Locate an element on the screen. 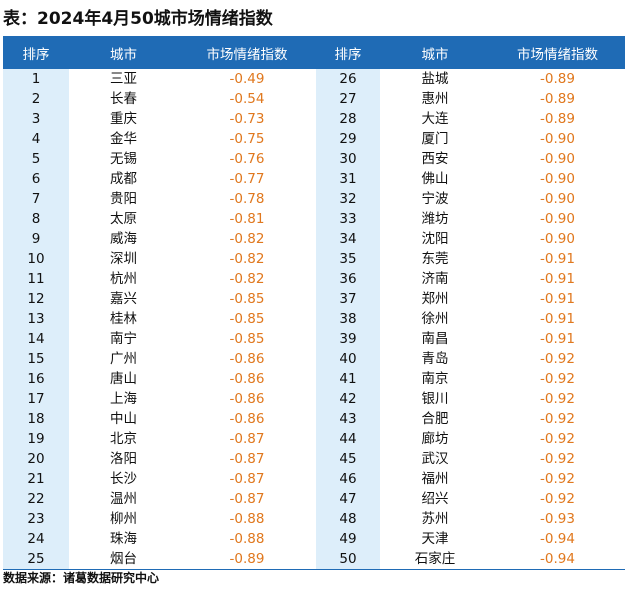  index-value-cell: -0.54 is located at coordinates (247, 99).